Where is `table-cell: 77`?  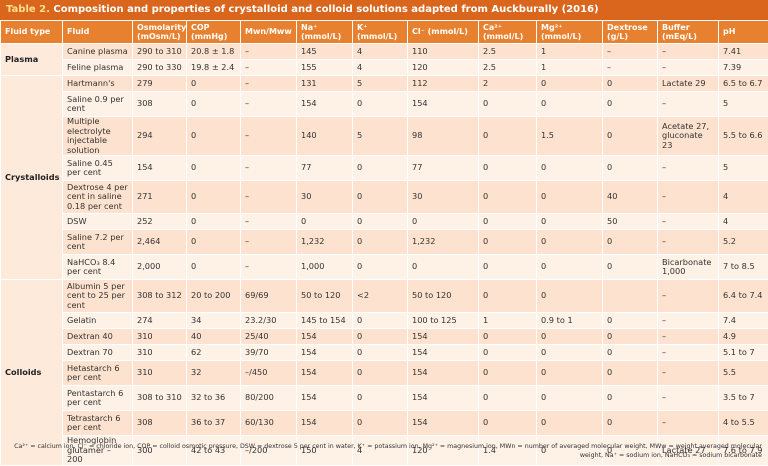
table-cell: 77 is located at coordinates (325, 168).